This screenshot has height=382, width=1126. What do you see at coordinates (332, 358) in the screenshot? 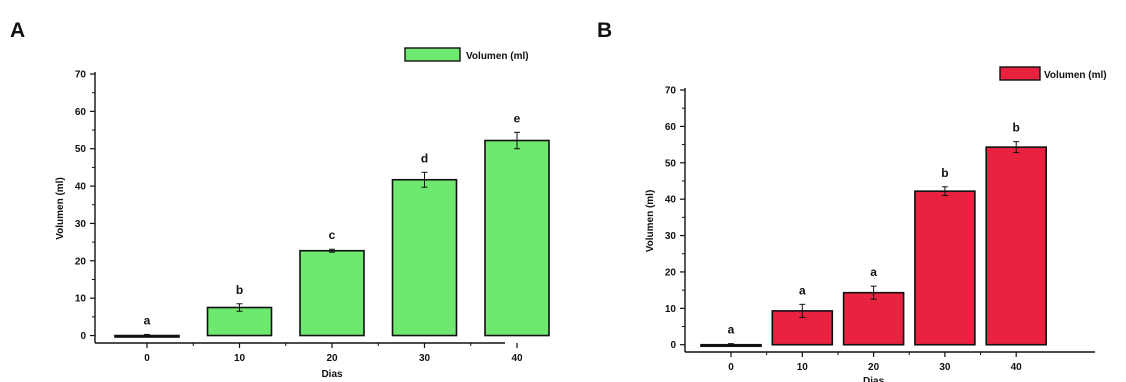
I see `panel-a-x-tick-label-20: 20` at bounding box center [332, 358].